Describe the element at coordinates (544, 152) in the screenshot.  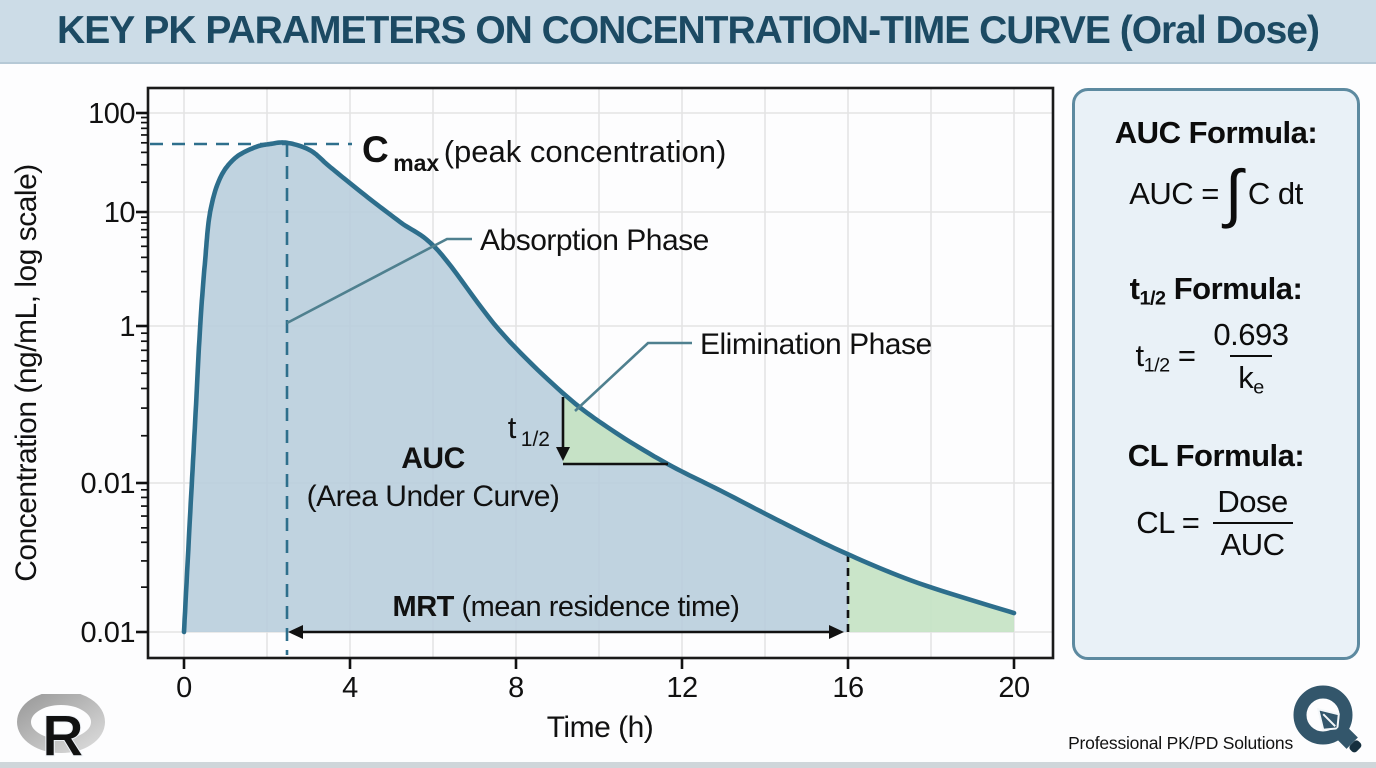
I see `cmax-label: C max (peak concentration)` at that location.